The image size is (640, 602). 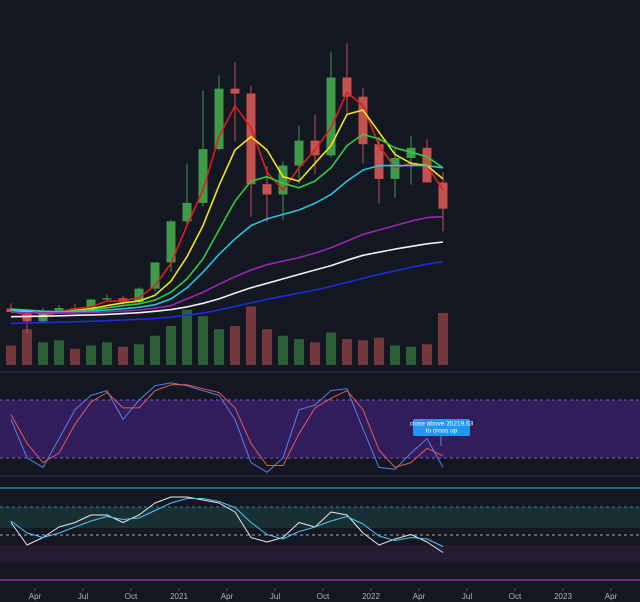 I want to click on annotation-text: close above 35219.63, so click(x=442, y=424).